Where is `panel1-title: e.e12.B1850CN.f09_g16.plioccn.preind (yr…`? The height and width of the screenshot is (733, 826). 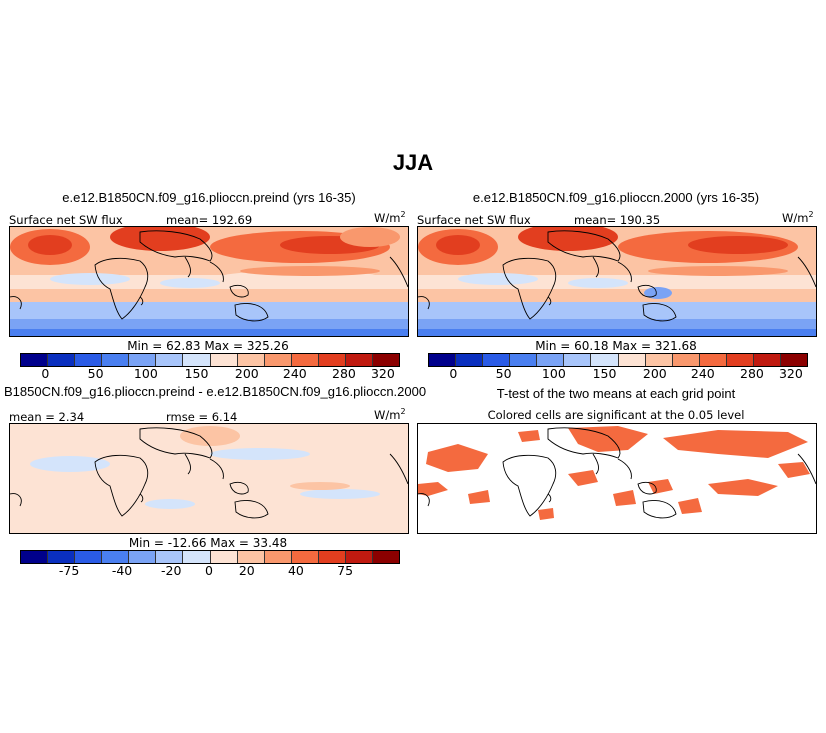
panel1-title: e.e12.B1850CN.f09_g16.plioccn.preind (yr… is located at coordinates (209, 197).